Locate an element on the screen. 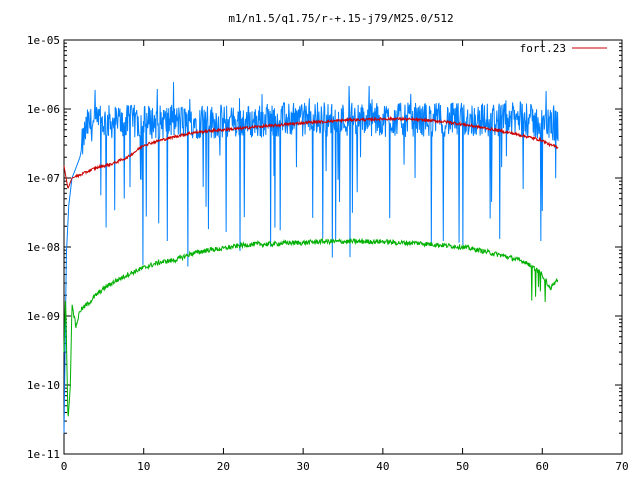 This screenshot has height=480, width=640. y-tick-label: 1e-06 is located at coordinates (43, 109).